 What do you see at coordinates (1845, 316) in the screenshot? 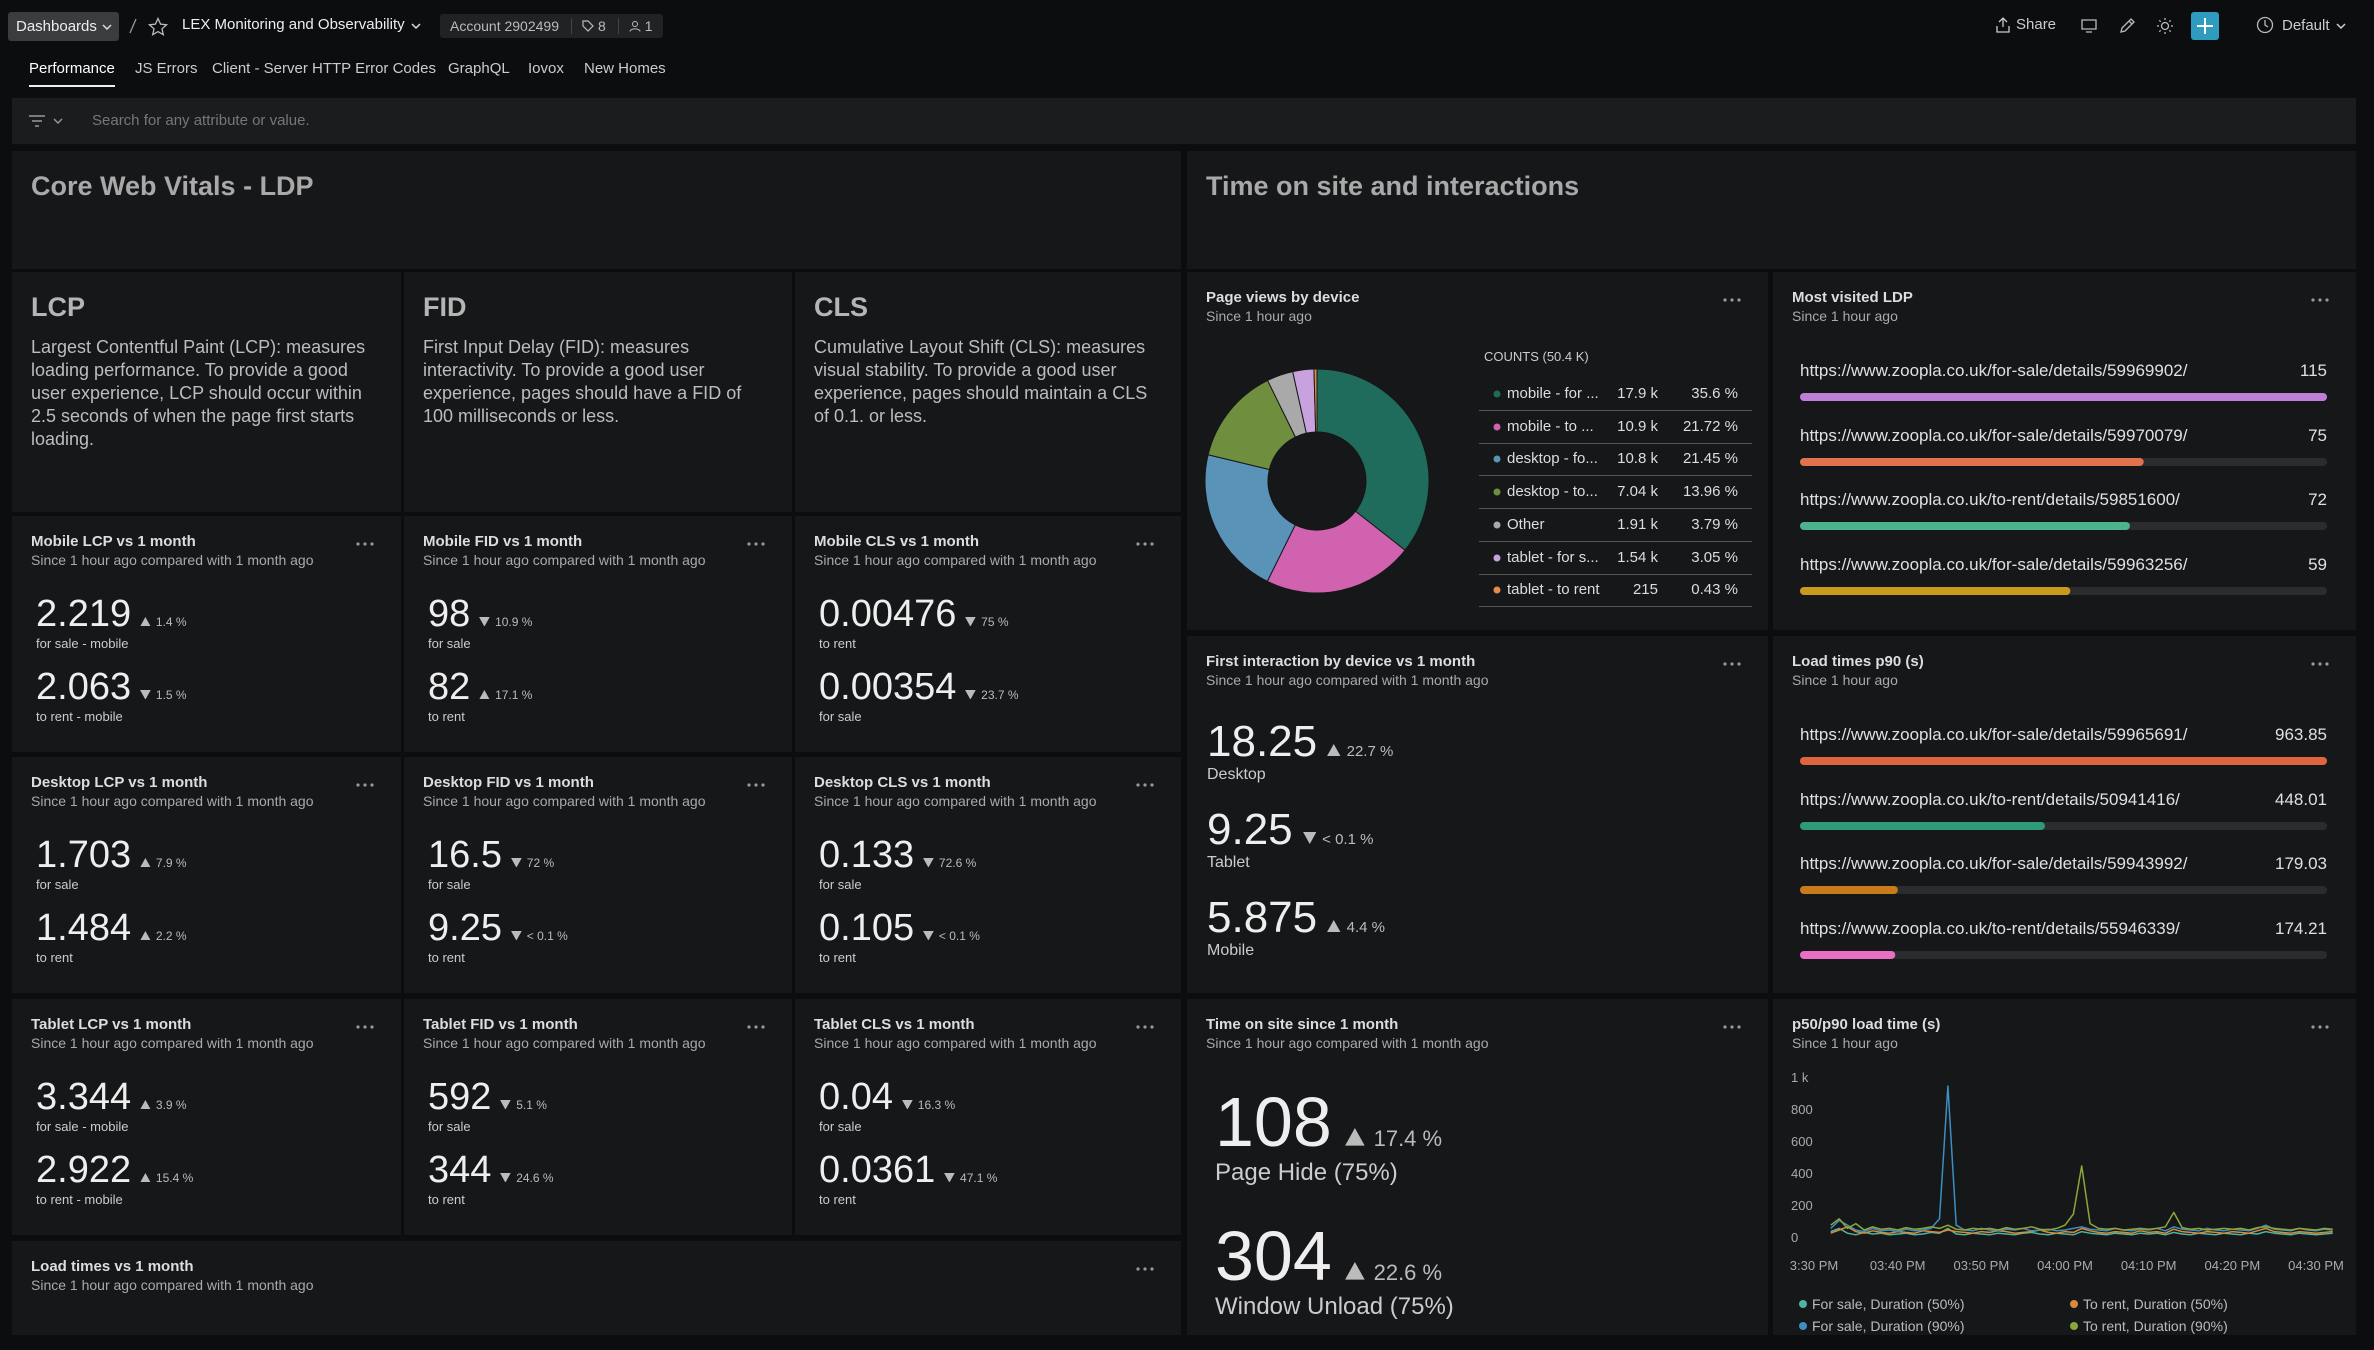
I see `widget-subtitle: Since 1 hour ago` at bounding box center [1845, 316].